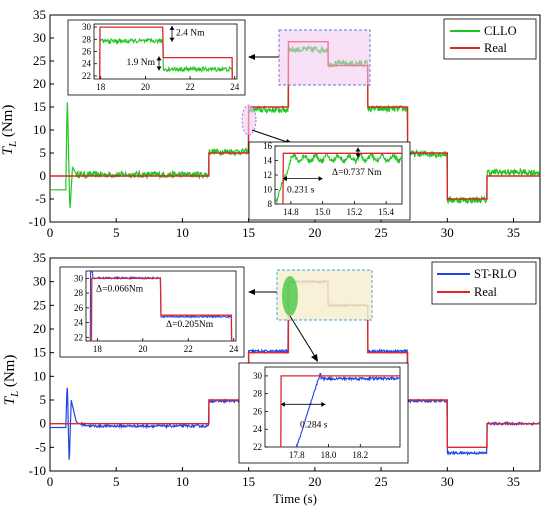 The image size is (550, 518). What do you see at coordinates (495, 274) in the screenshot?
I see `legend-label: ST-RLO` at bounding box center [495, 274].